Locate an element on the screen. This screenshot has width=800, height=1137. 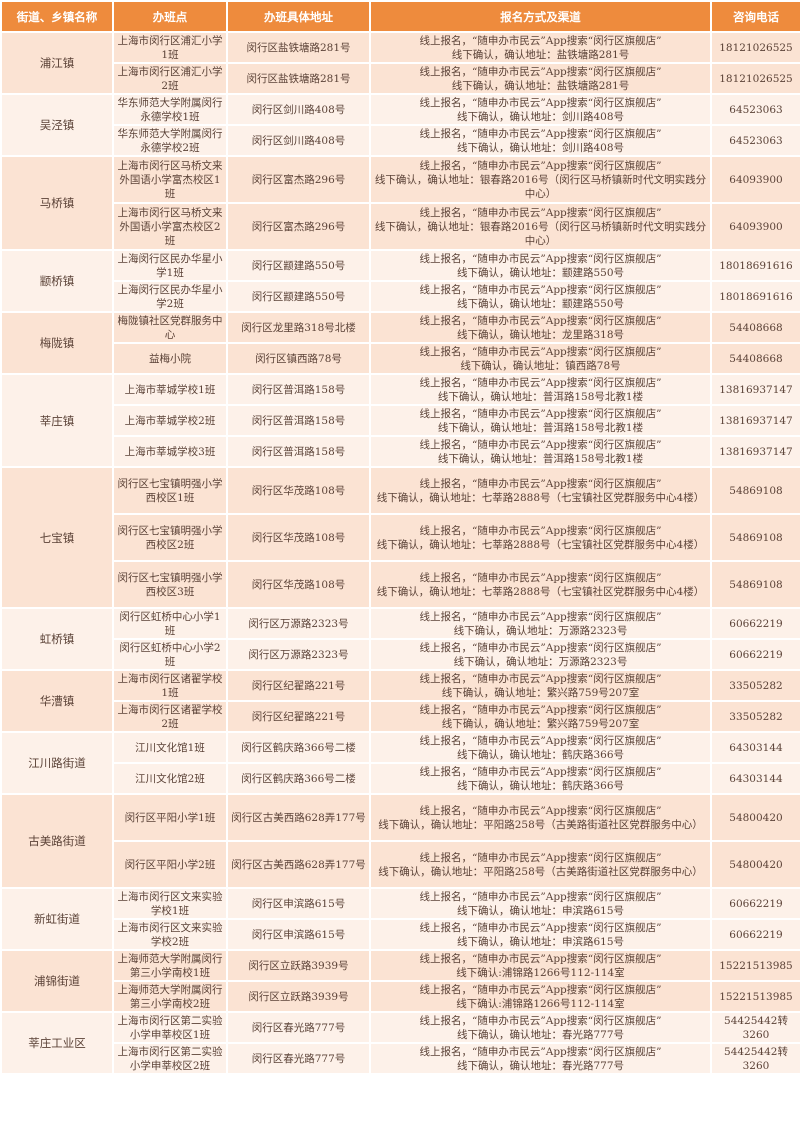
site-cell: 上海市闵行区马桥文来外国语小学富杰校区1班 is located at coordinates (170, 179).